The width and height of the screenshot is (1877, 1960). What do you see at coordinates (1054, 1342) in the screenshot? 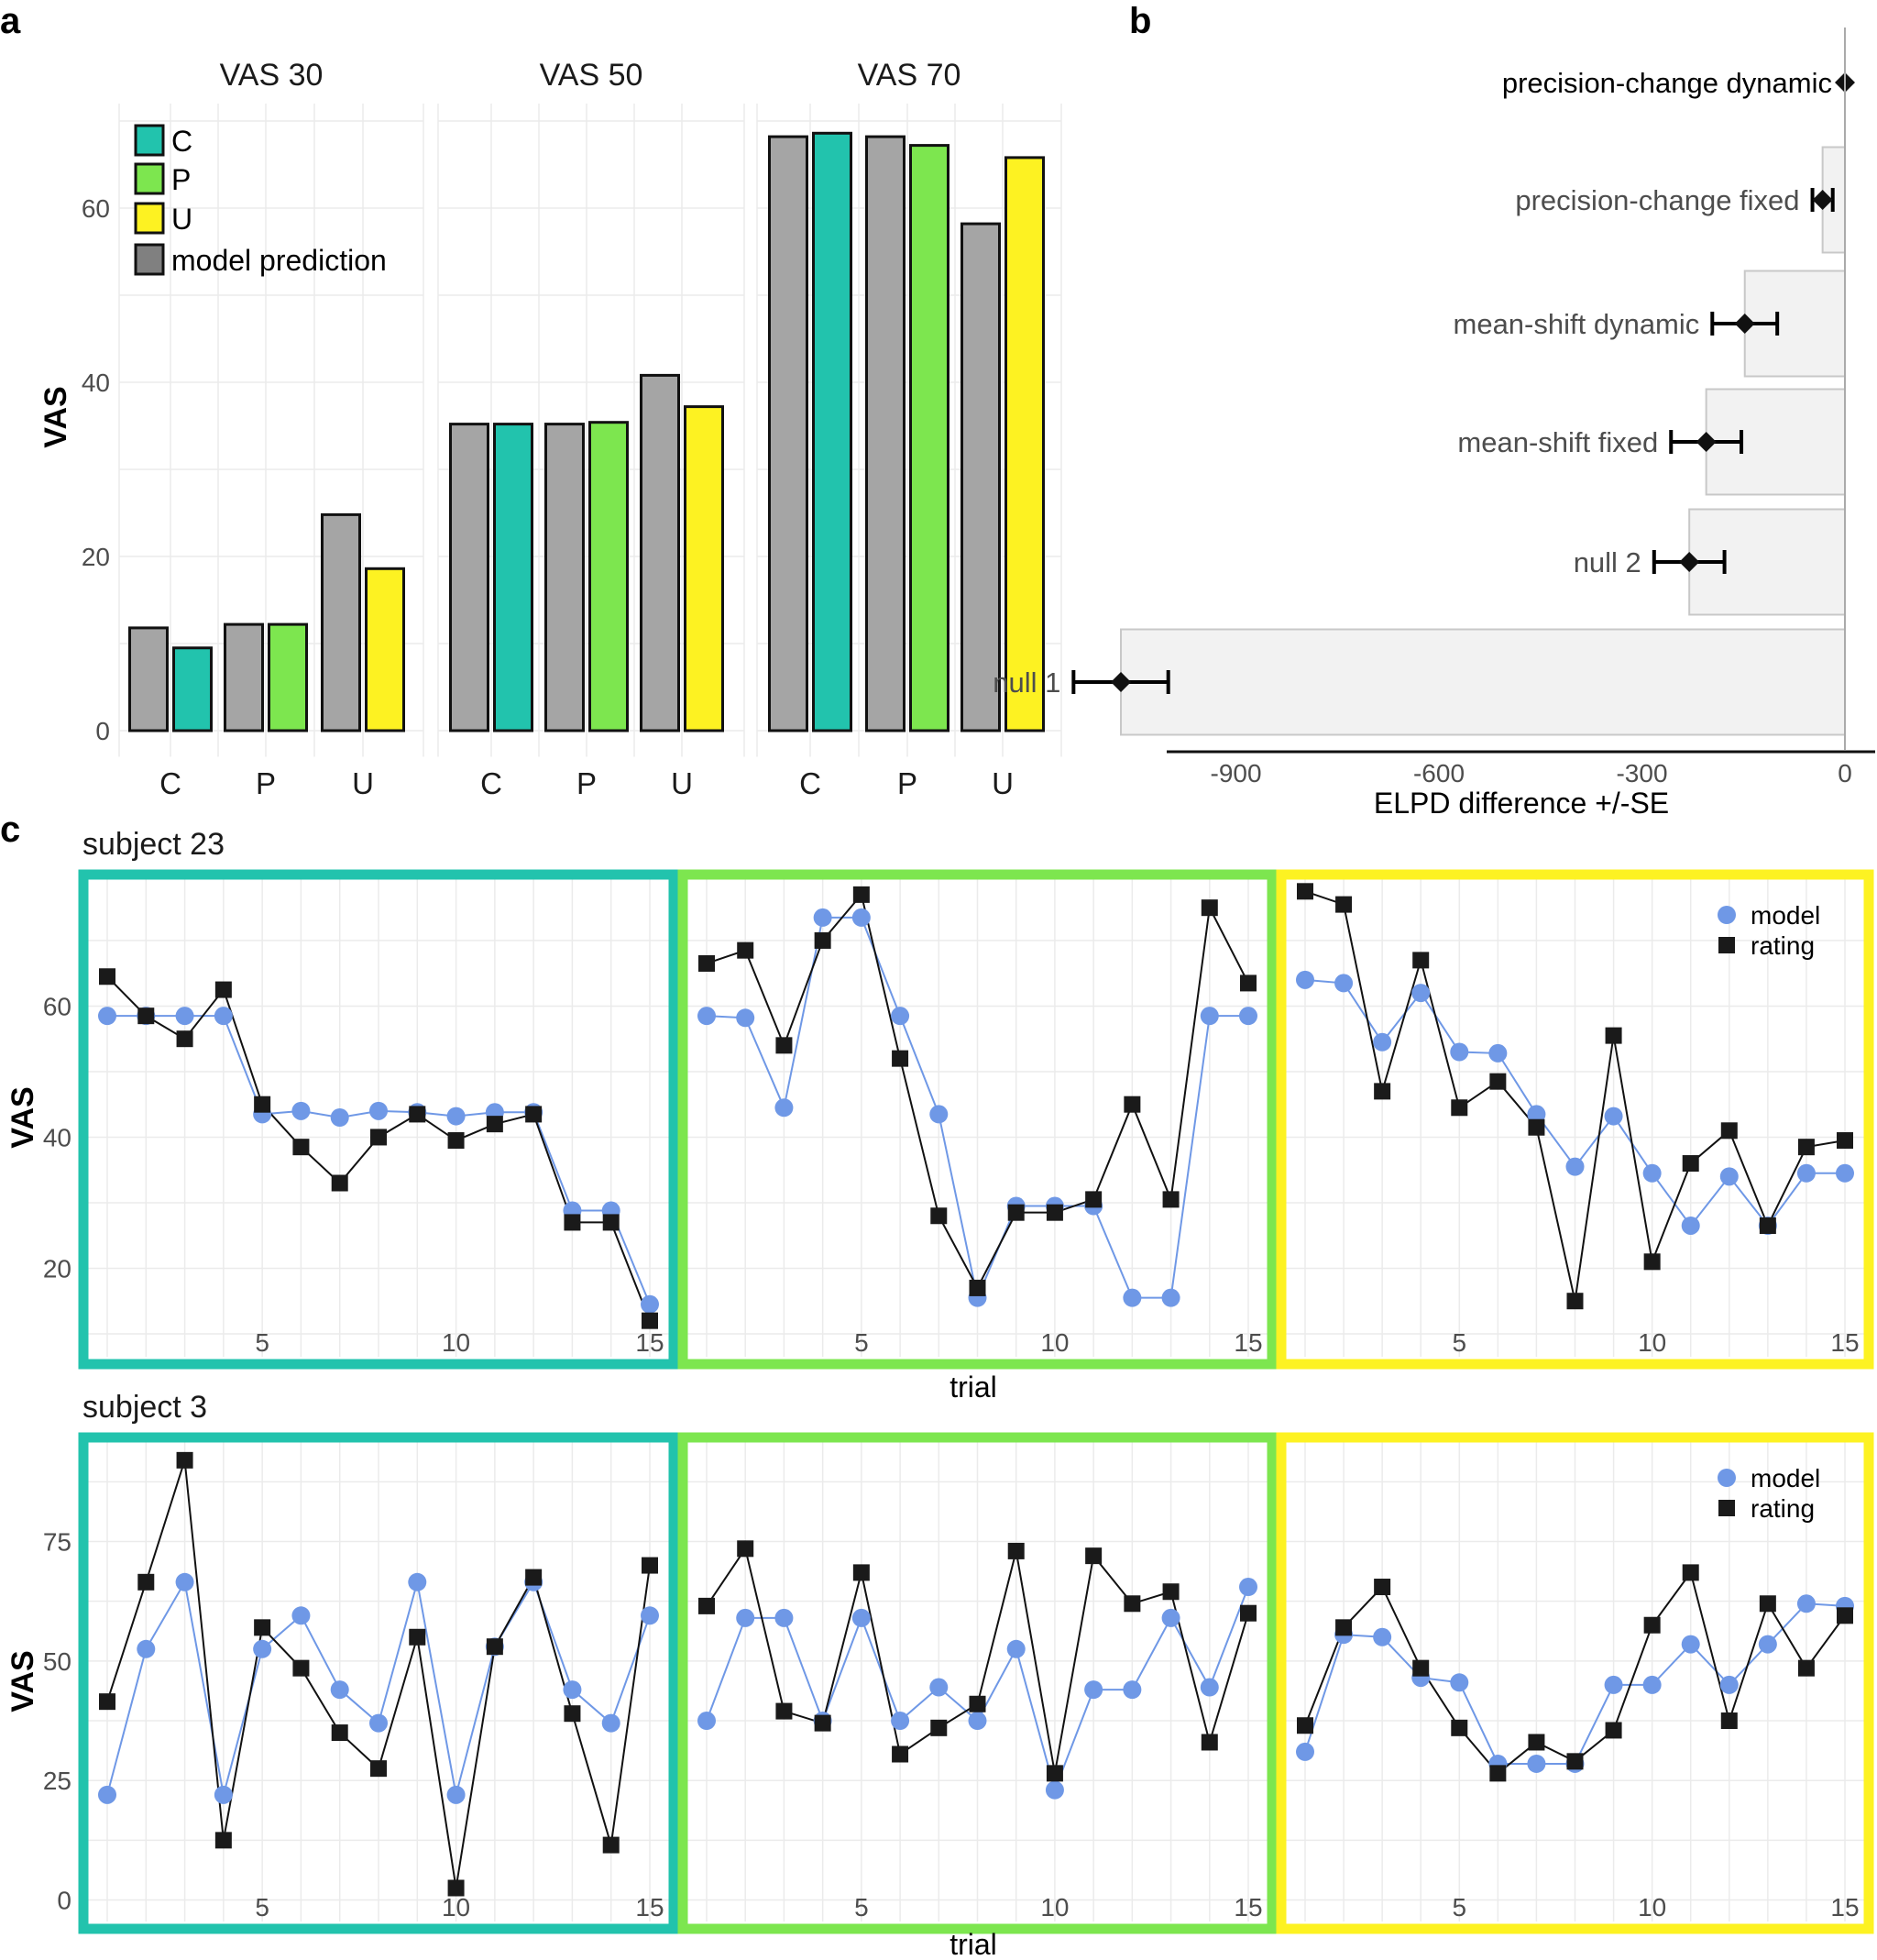
I see `x-tick-label: 10` at bounding box center [1054, 1342].